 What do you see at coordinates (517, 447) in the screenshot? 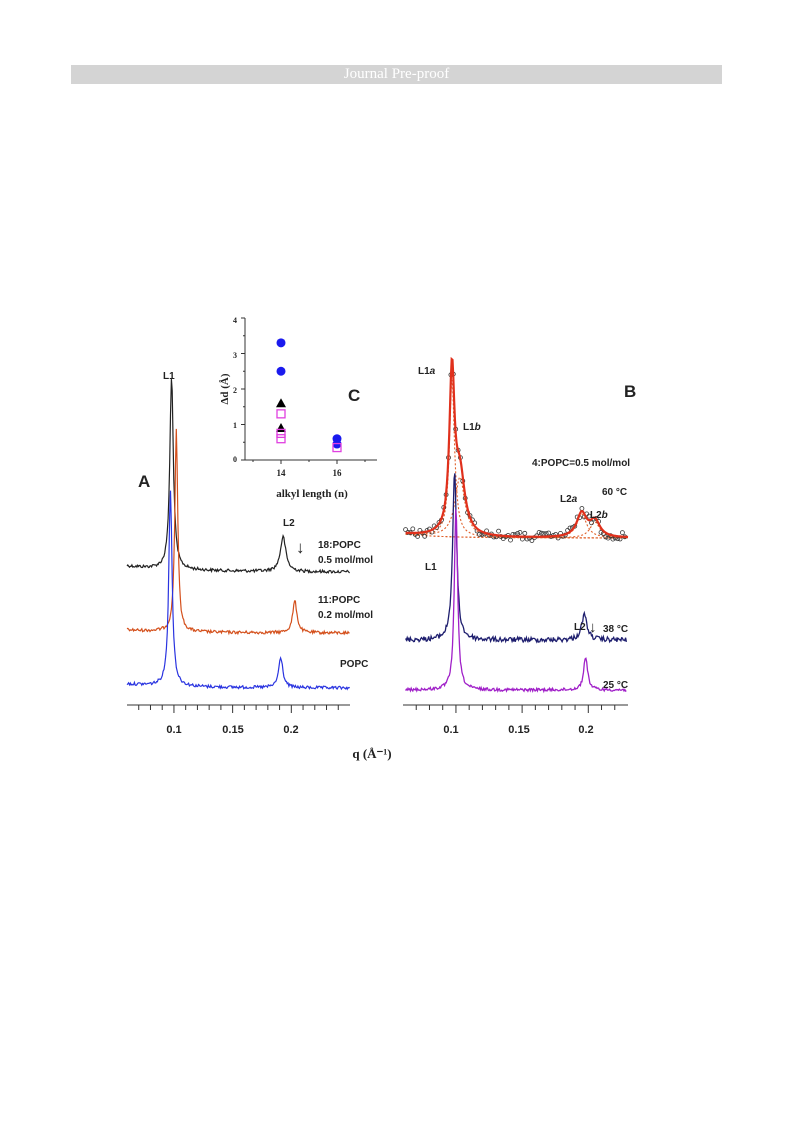
I see `fit-line` at bounding box center [517, 447].